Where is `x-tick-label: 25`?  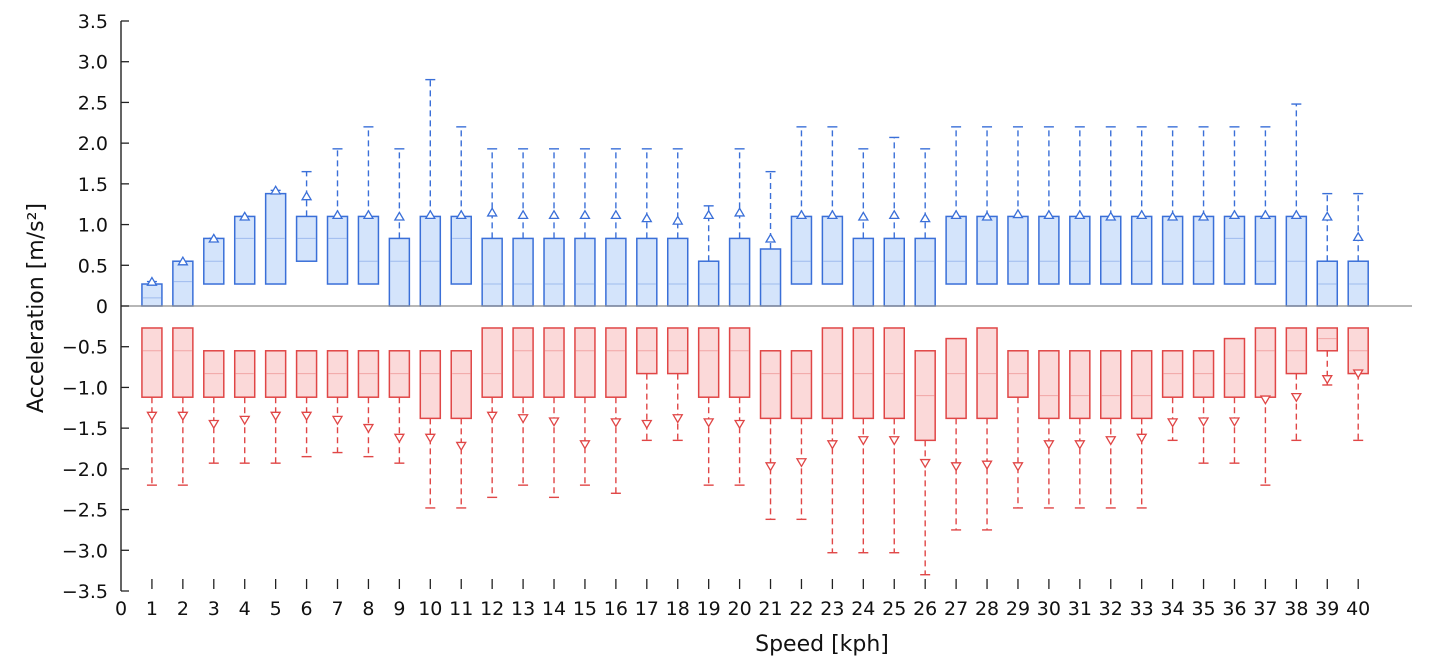 x-tick-label: 25 is located at coordinates (894, 609).